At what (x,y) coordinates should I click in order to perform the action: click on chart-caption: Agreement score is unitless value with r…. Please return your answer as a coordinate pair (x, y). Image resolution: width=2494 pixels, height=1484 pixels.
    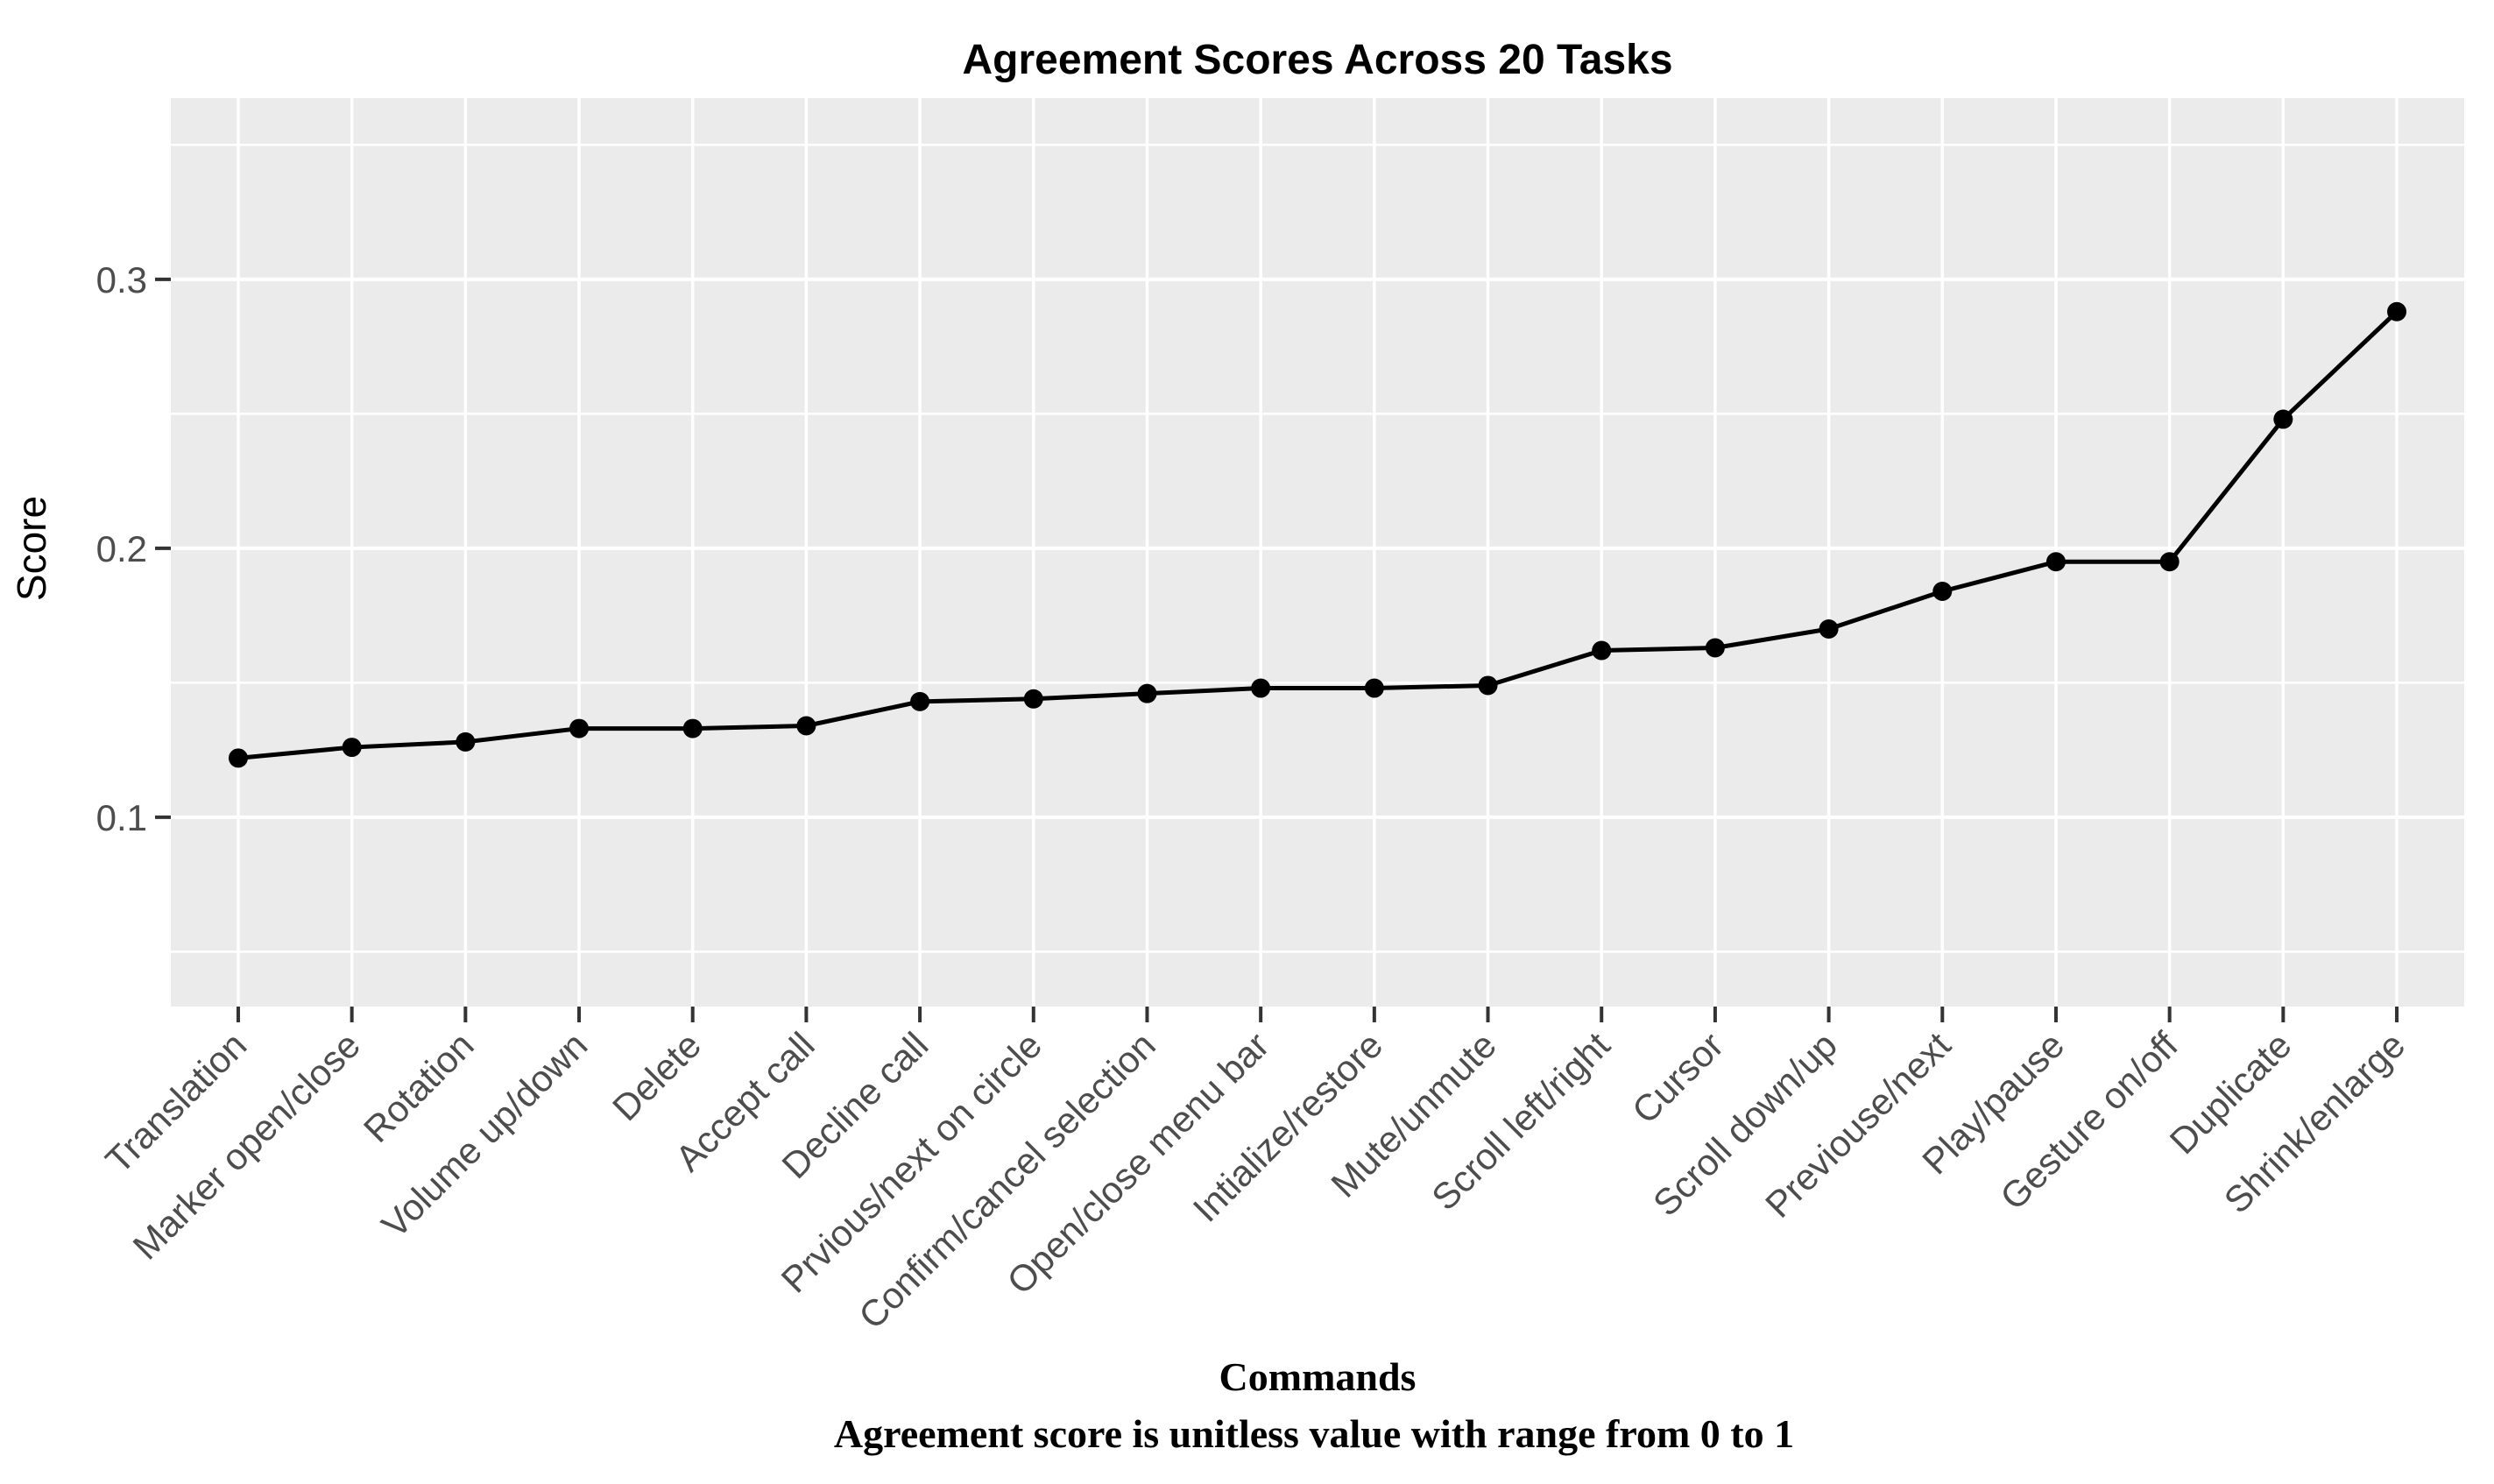
    Looking at the image, I should click on (1314, 1434).